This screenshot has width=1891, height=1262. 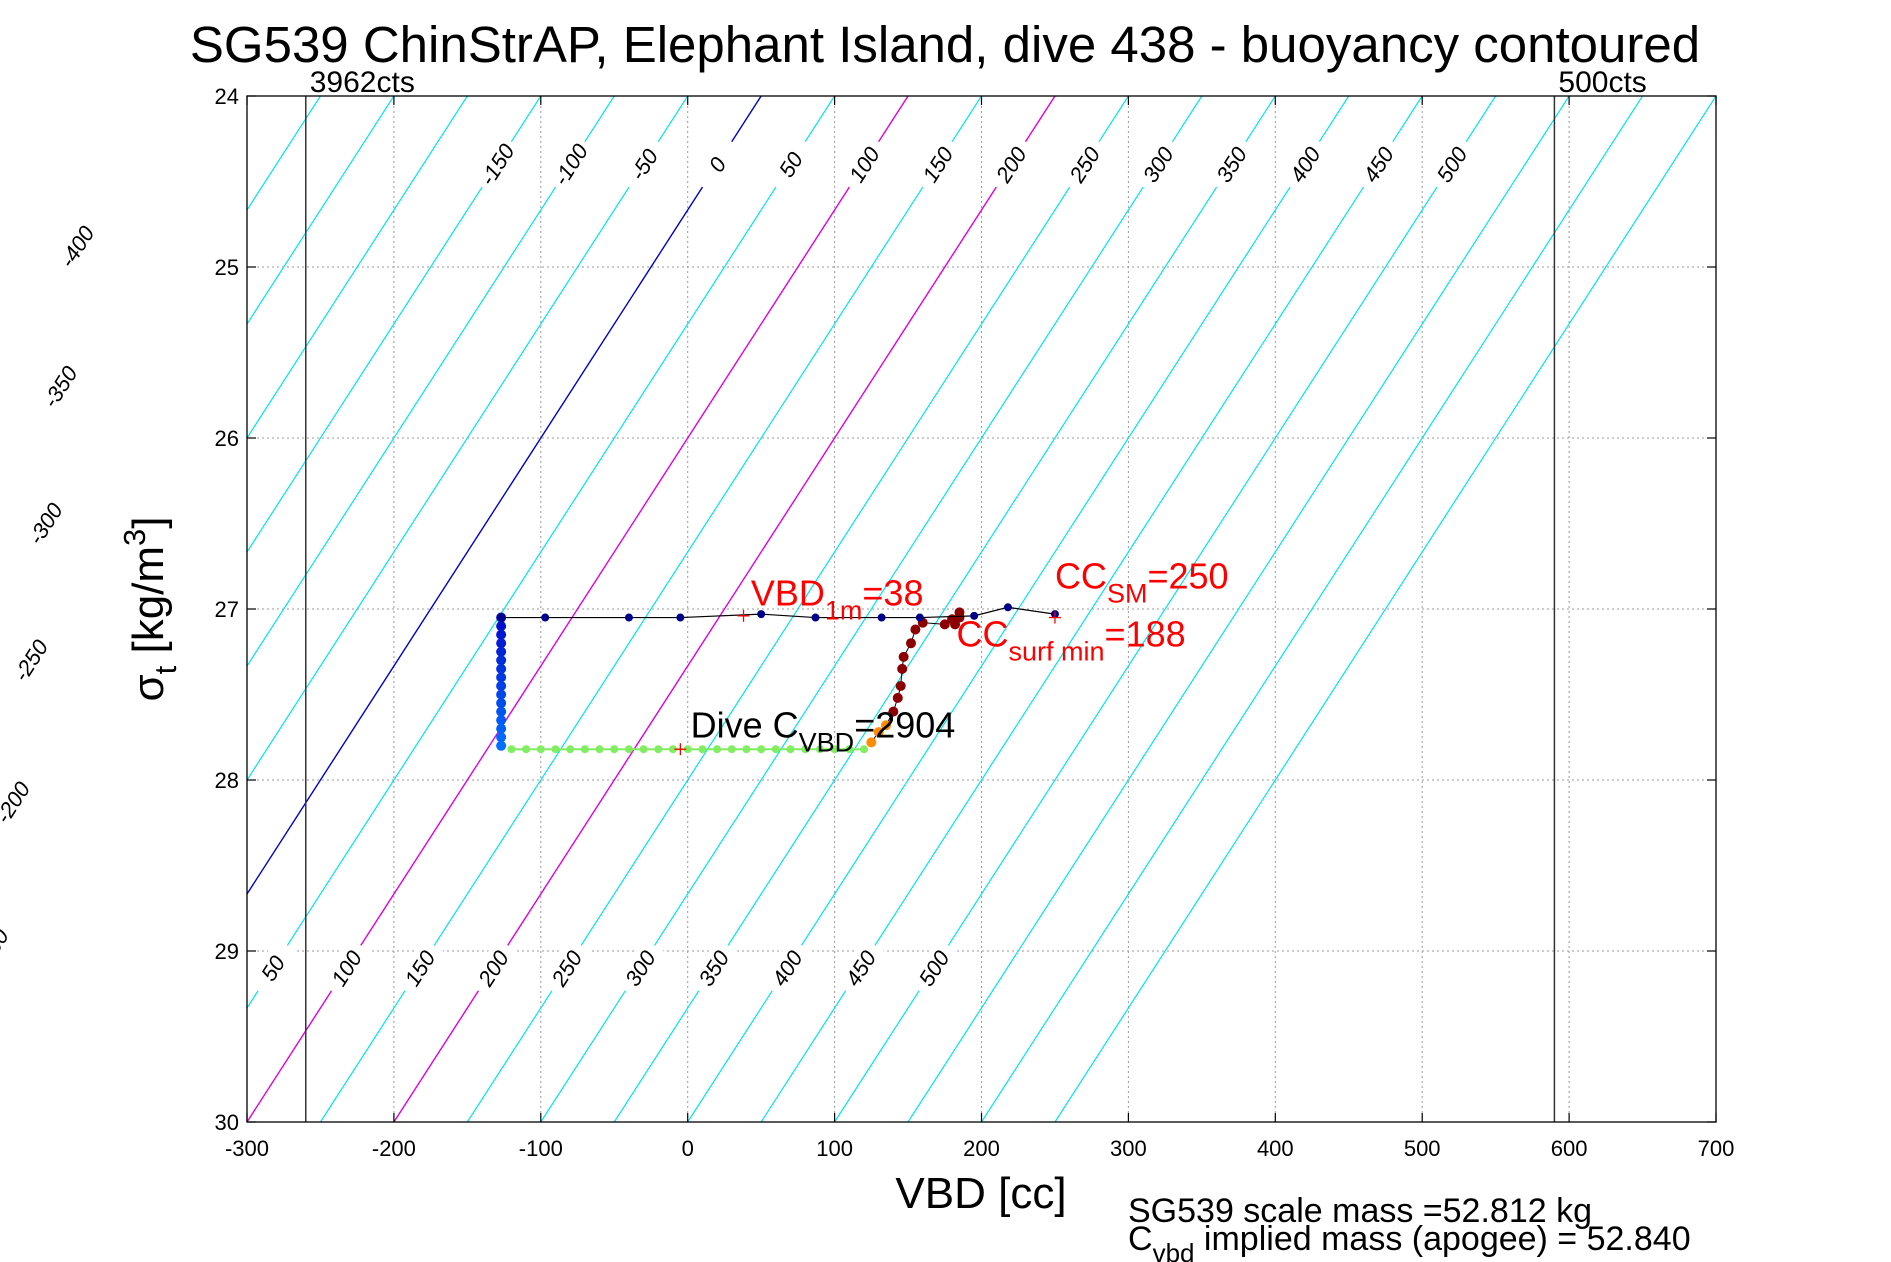 What do you see at coordinates (227, 951) in the screenshot?
I see `y-tick-label: 29` at bounding box center [227, 951].